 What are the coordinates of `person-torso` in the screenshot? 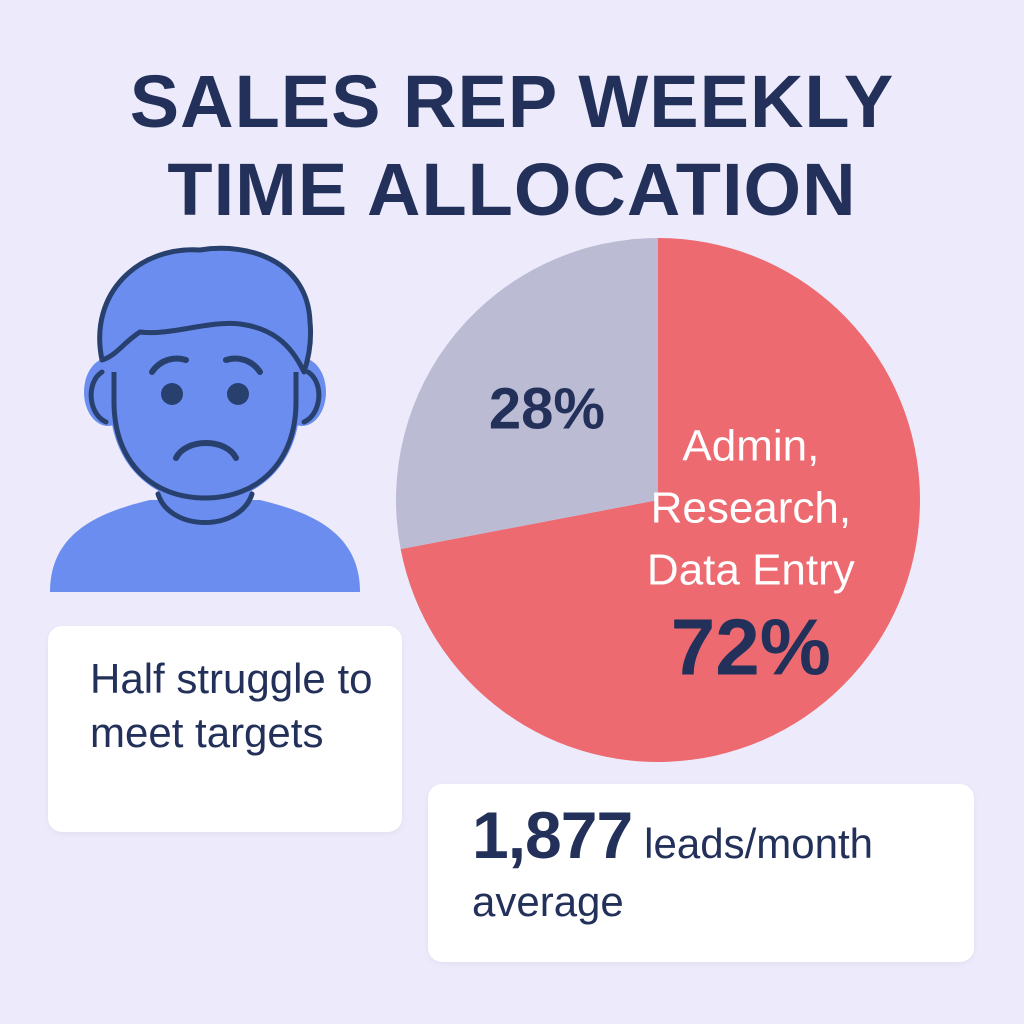 It's located at (205, 546).